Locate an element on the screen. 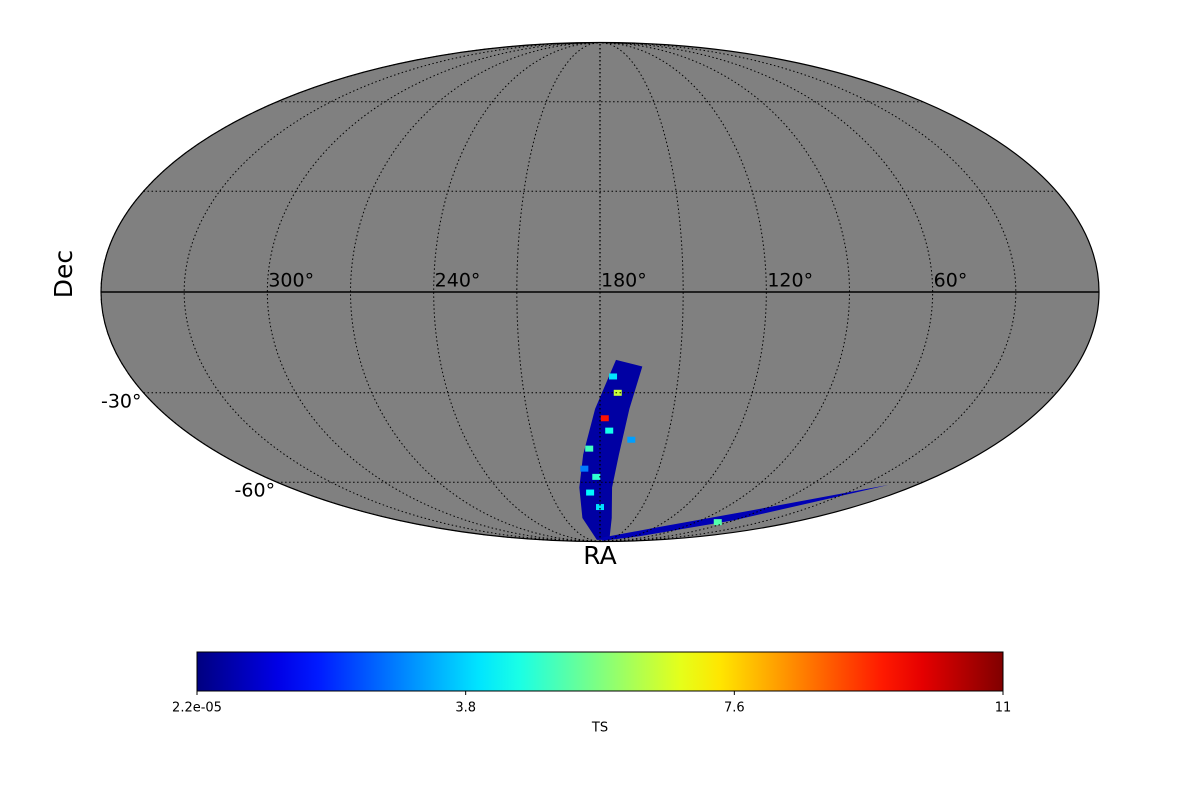  x-tick-label: 240° is located at coordinates (458, 281).